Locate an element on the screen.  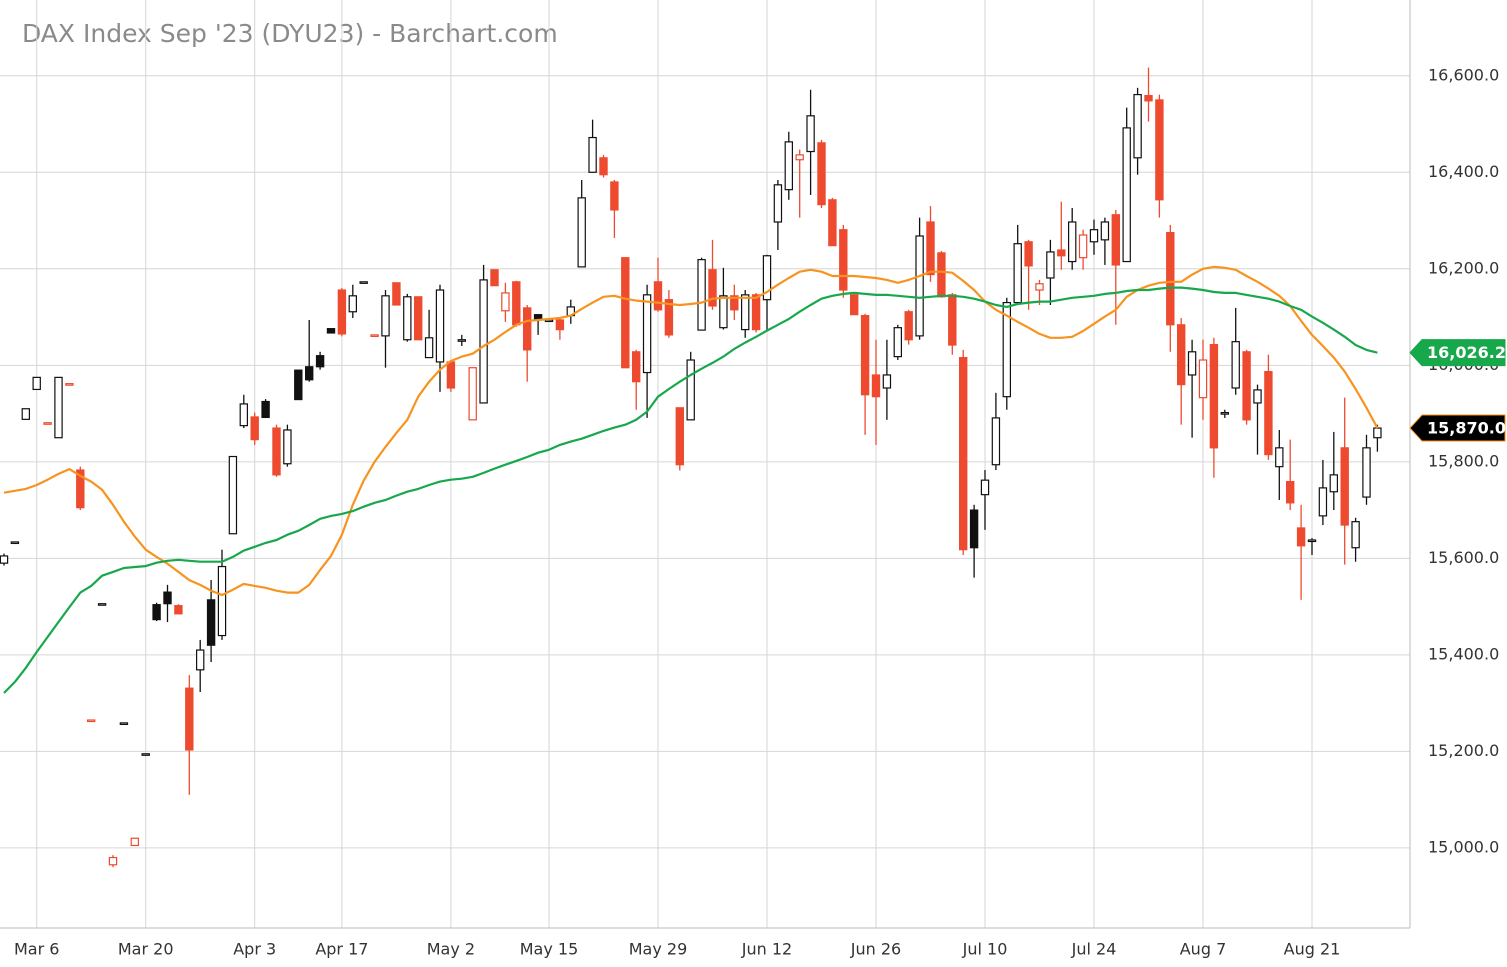
y-tick-label: 16,200.0 is located at coordinates (1463, 267).